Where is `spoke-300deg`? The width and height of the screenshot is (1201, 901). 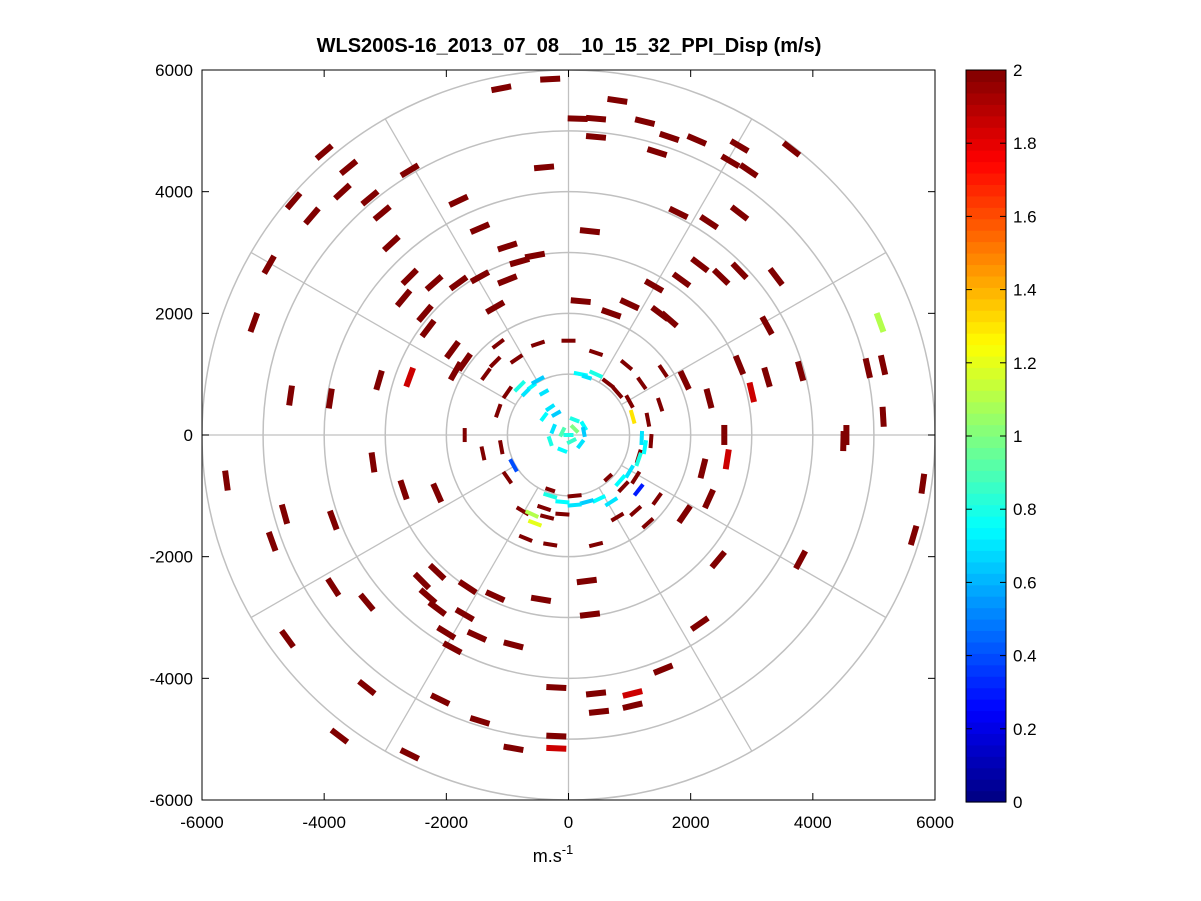 spoke-300deg is located at coordinates (383, 328).